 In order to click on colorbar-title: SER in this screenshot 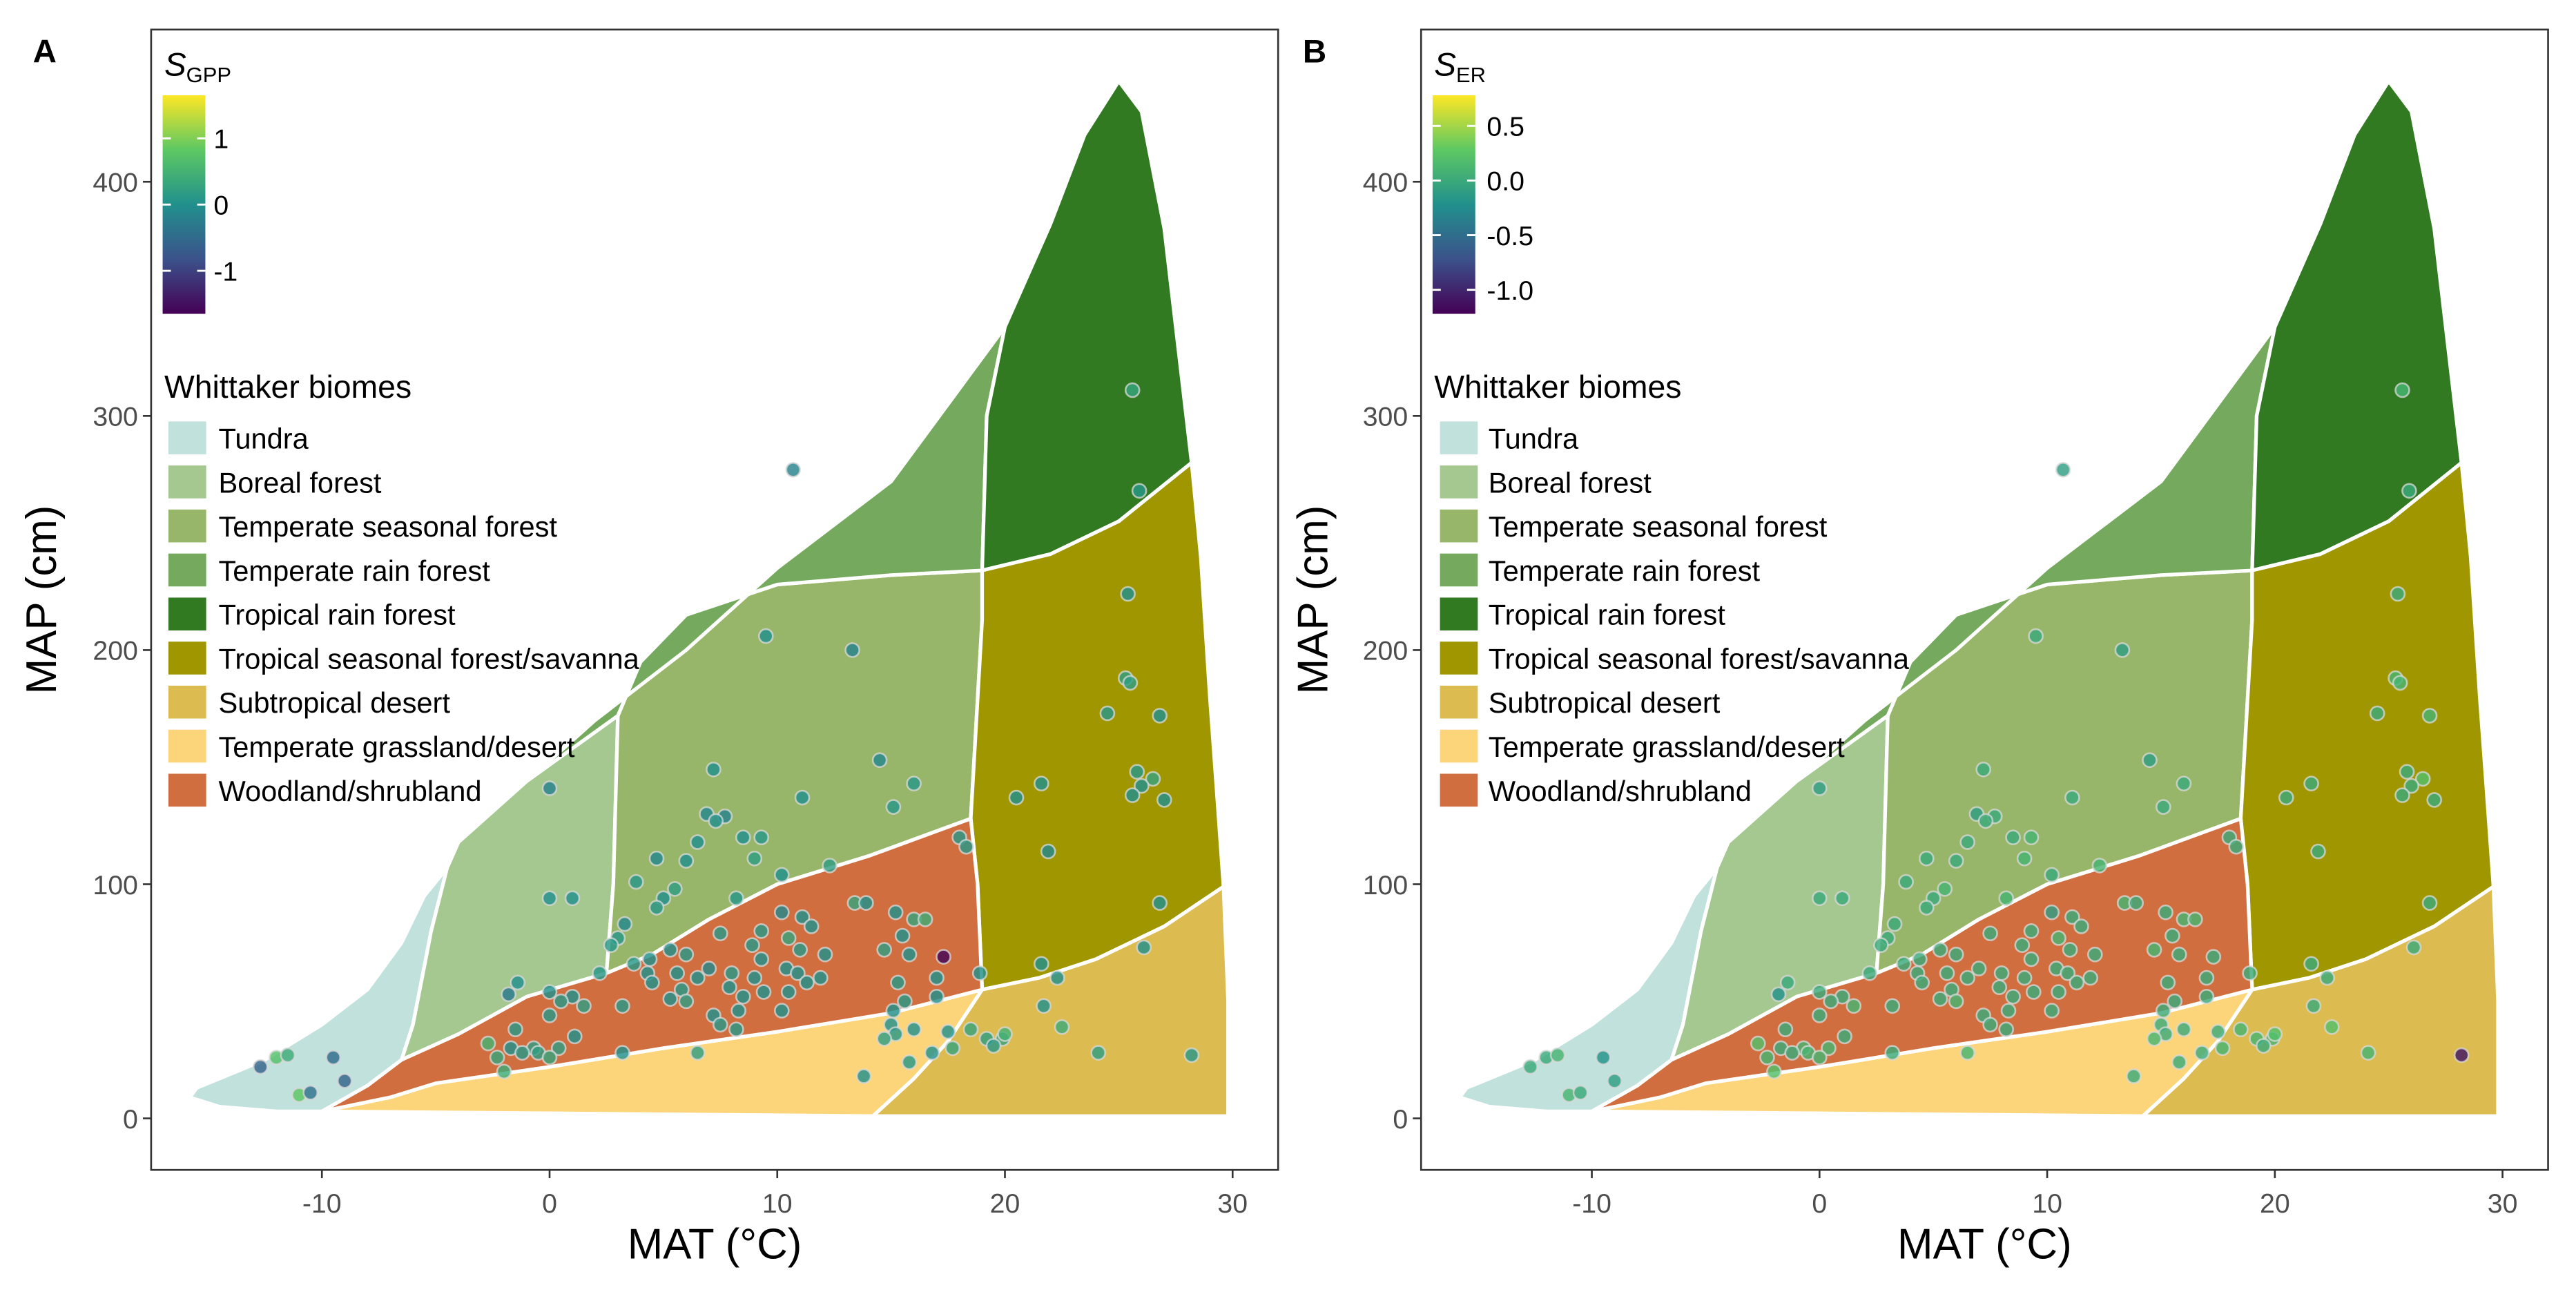, I will do `click(1460, 67)`.